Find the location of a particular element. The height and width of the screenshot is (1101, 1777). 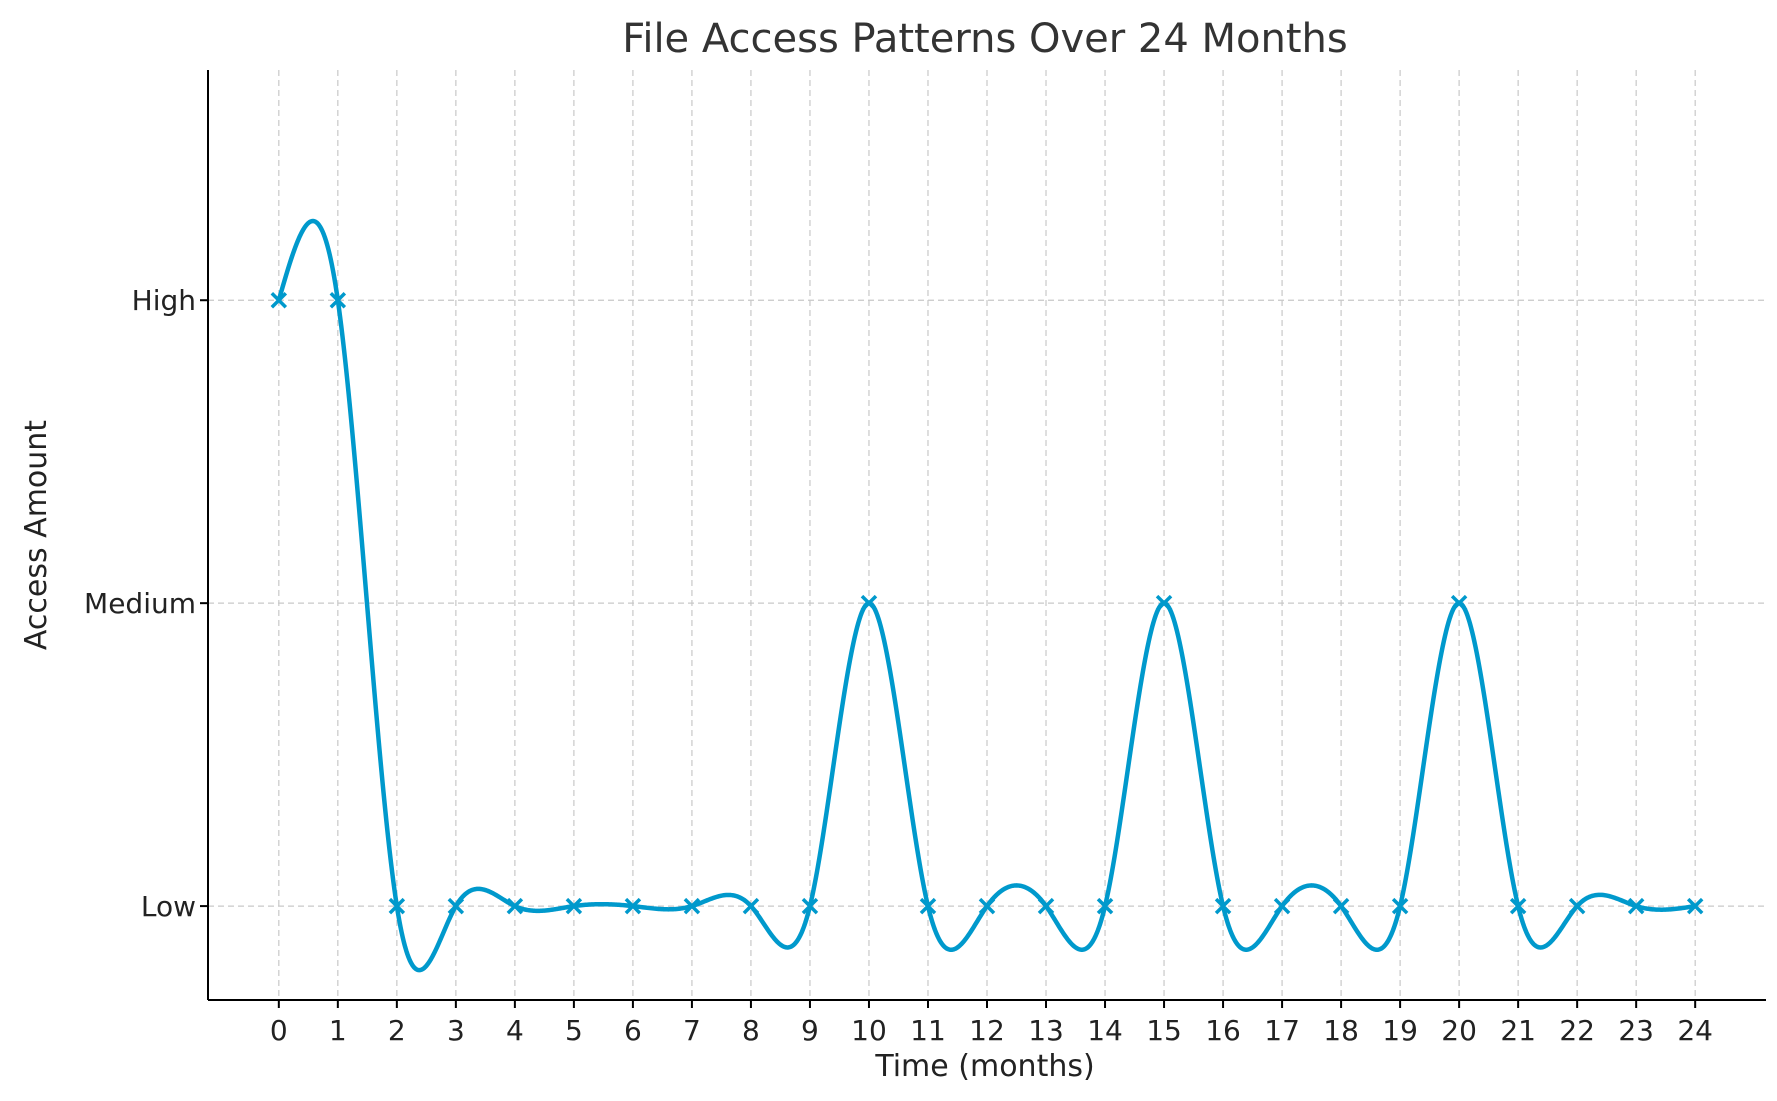

x-tick-label: 8 is located at coordinates (751, 1030).